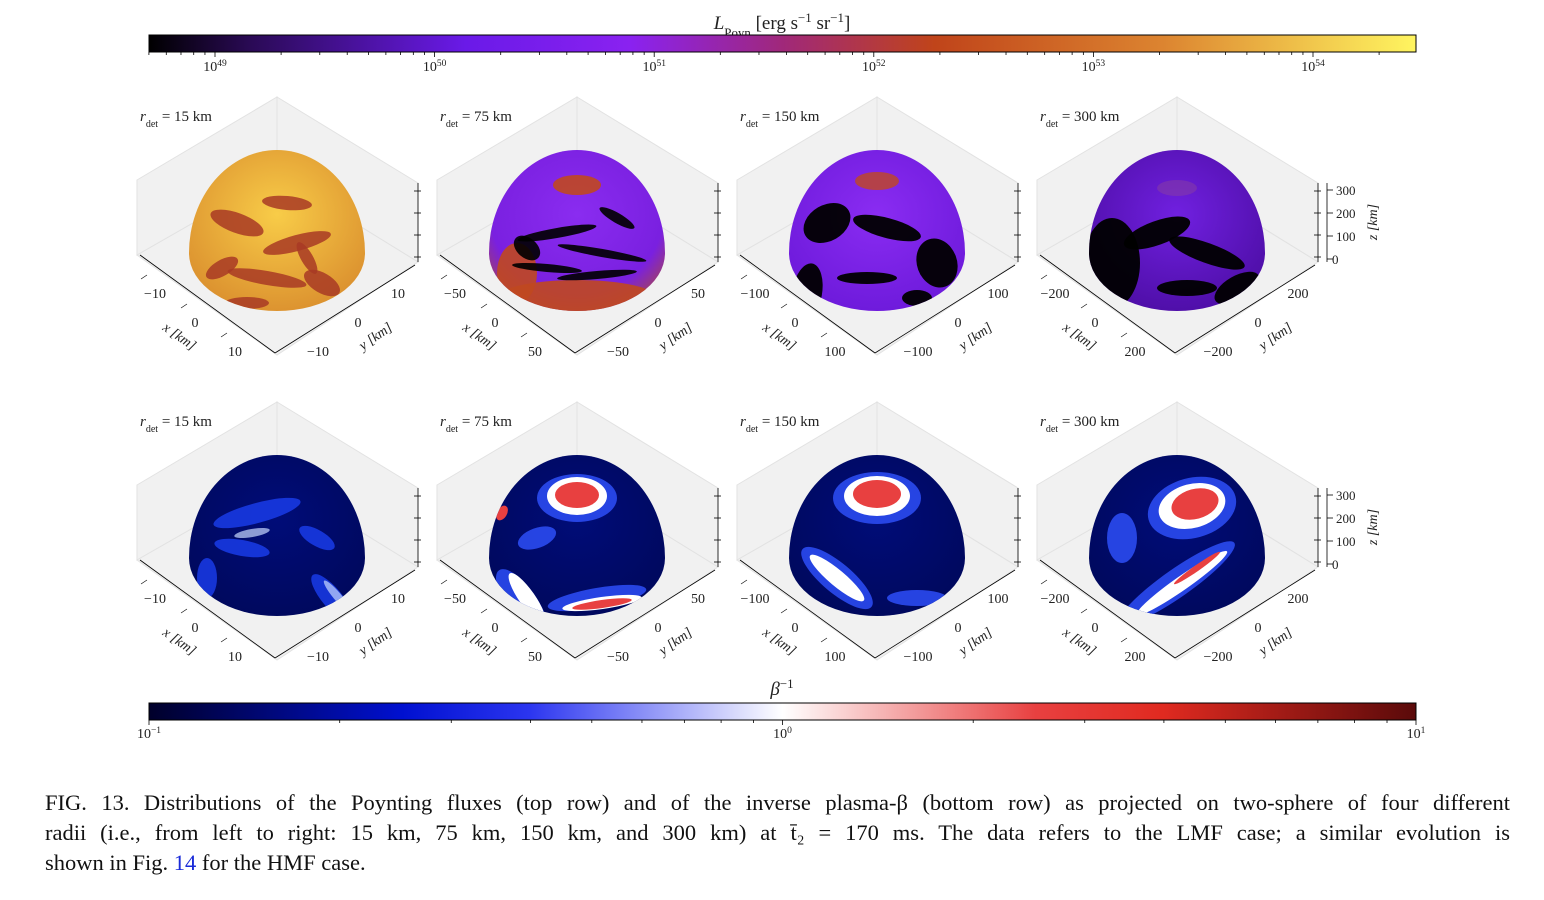 The height and width of the screenshot is (900, 1544). I want to click on text-part: 1, so click(1423, 731).